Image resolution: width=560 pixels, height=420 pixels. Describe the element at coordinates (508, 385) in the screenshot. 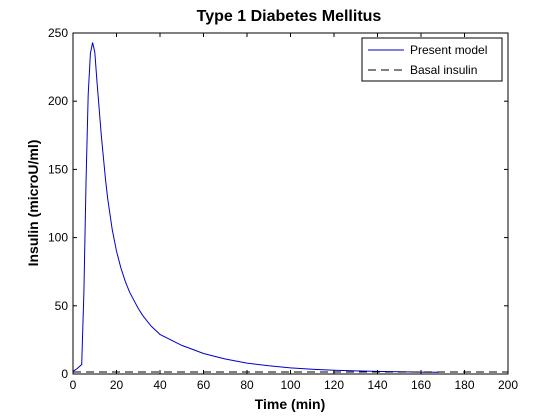

I see `x-tick-label: 200` at that location.